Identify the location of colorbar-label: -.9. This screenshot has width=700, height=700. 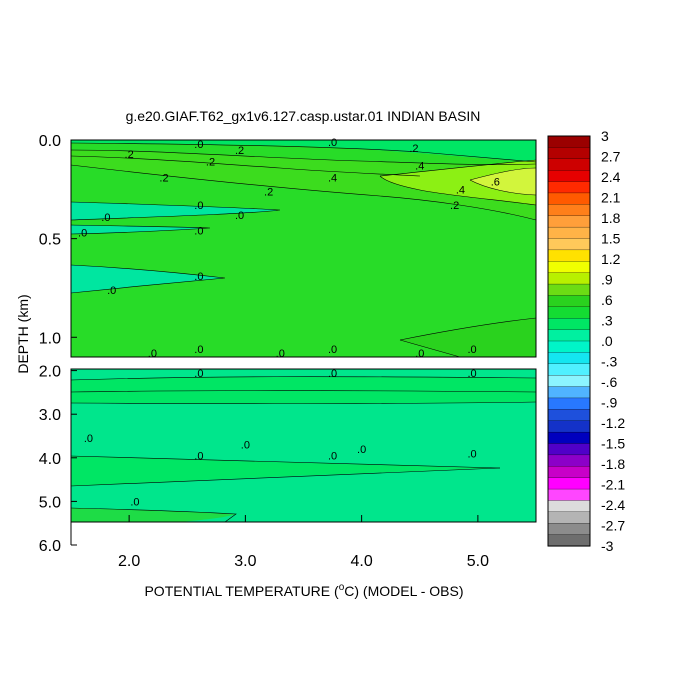
(609, 403).